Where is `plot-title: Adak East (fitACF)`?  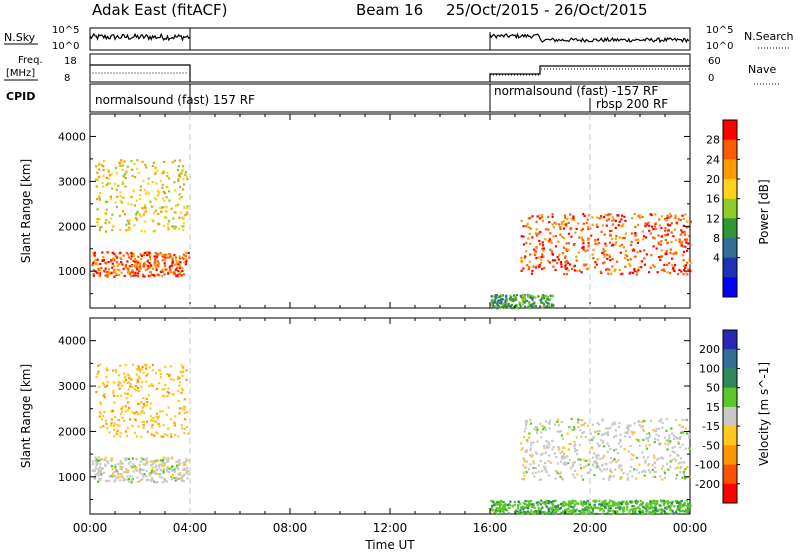 plot-title: Adak East (fitACF) is located at coordinates (159, 10).